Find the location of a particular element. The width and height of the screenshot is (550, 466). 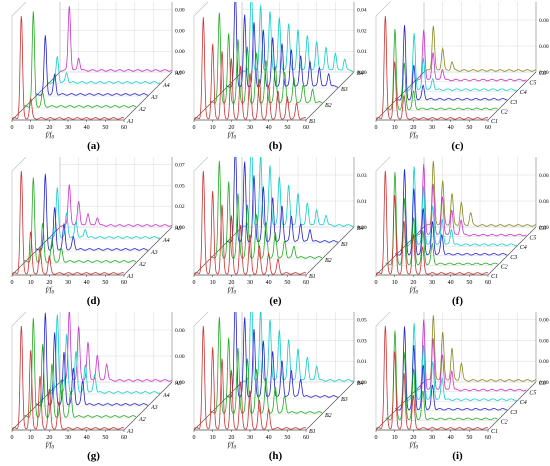

z-tick-label: 0.0038 is located at coordinates (544, 341).